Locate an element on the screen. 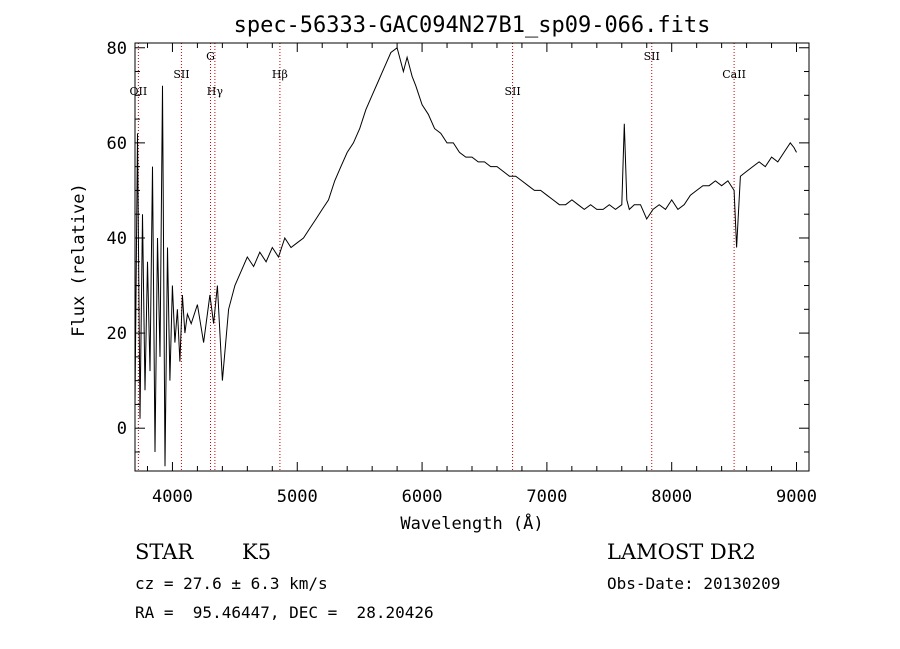 Image resolution: width=900 pixels, height=649 pixels. line-marker-label: Hβ is located at coordinates (280, 74).